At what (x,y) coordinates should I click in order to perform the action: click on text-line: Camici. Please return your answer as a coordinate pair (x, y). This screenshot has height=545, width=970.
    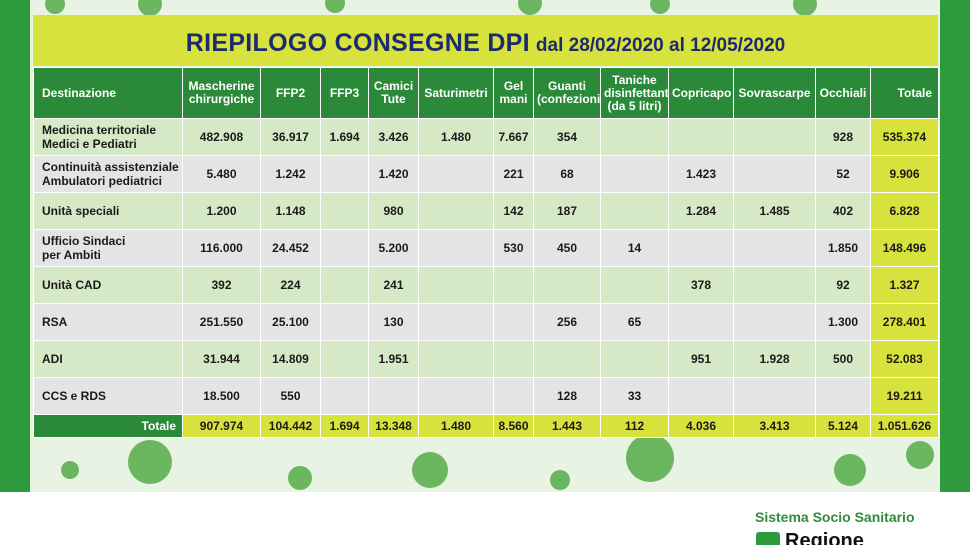
    Looking at the image, I should click on (393, 86).